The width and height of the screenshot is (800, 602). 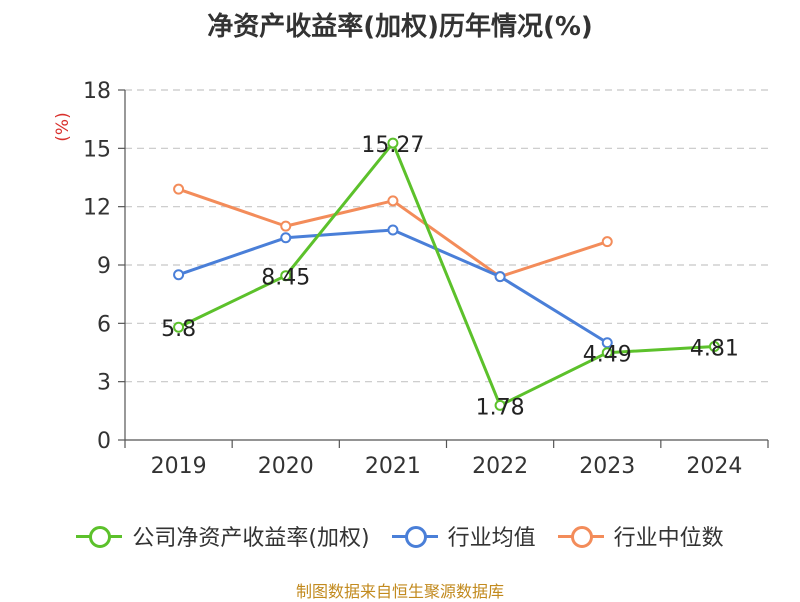 I want to click on data-point-0-2020, so click(x=286, y=276).